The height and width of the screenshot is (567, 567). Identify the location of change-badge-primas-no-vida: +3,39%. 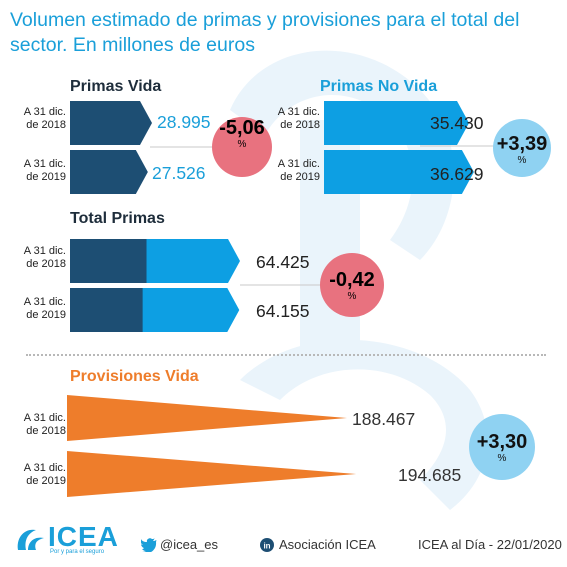
(522, 150).